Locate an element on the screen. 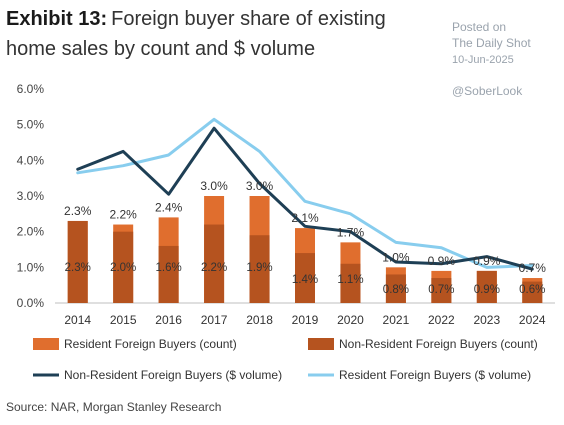 The width and height of the screenshot is (564, 425). nonresident-data-label: 2.0% is located at coordinates (123, 268).